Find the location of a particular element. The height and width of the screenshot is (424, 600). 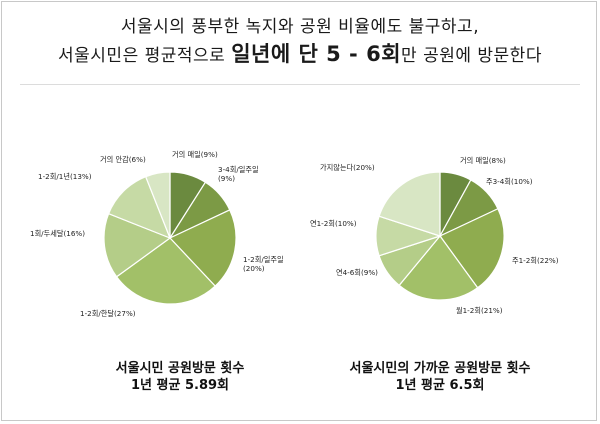

slice-label: 연1-2회(10%) is located at coordinates (333, 223).